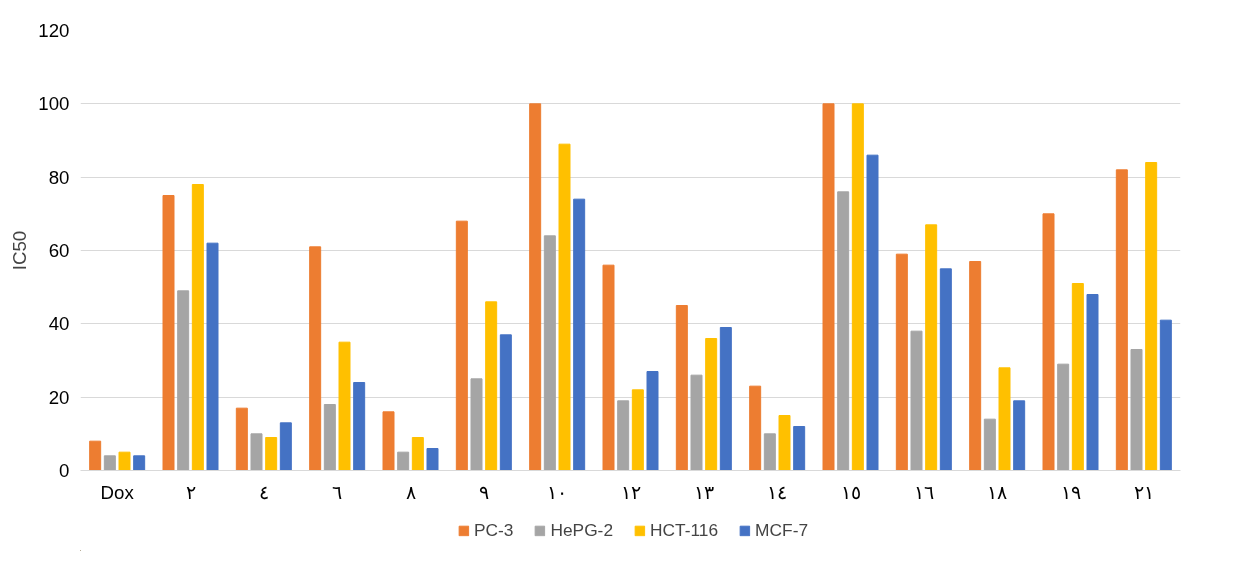 The image size is (1236, 588). What do you see at coordinates (777, 492) in the screenshot?
I see `x-tick-label: ١٤` at bounding box center [777, 492].